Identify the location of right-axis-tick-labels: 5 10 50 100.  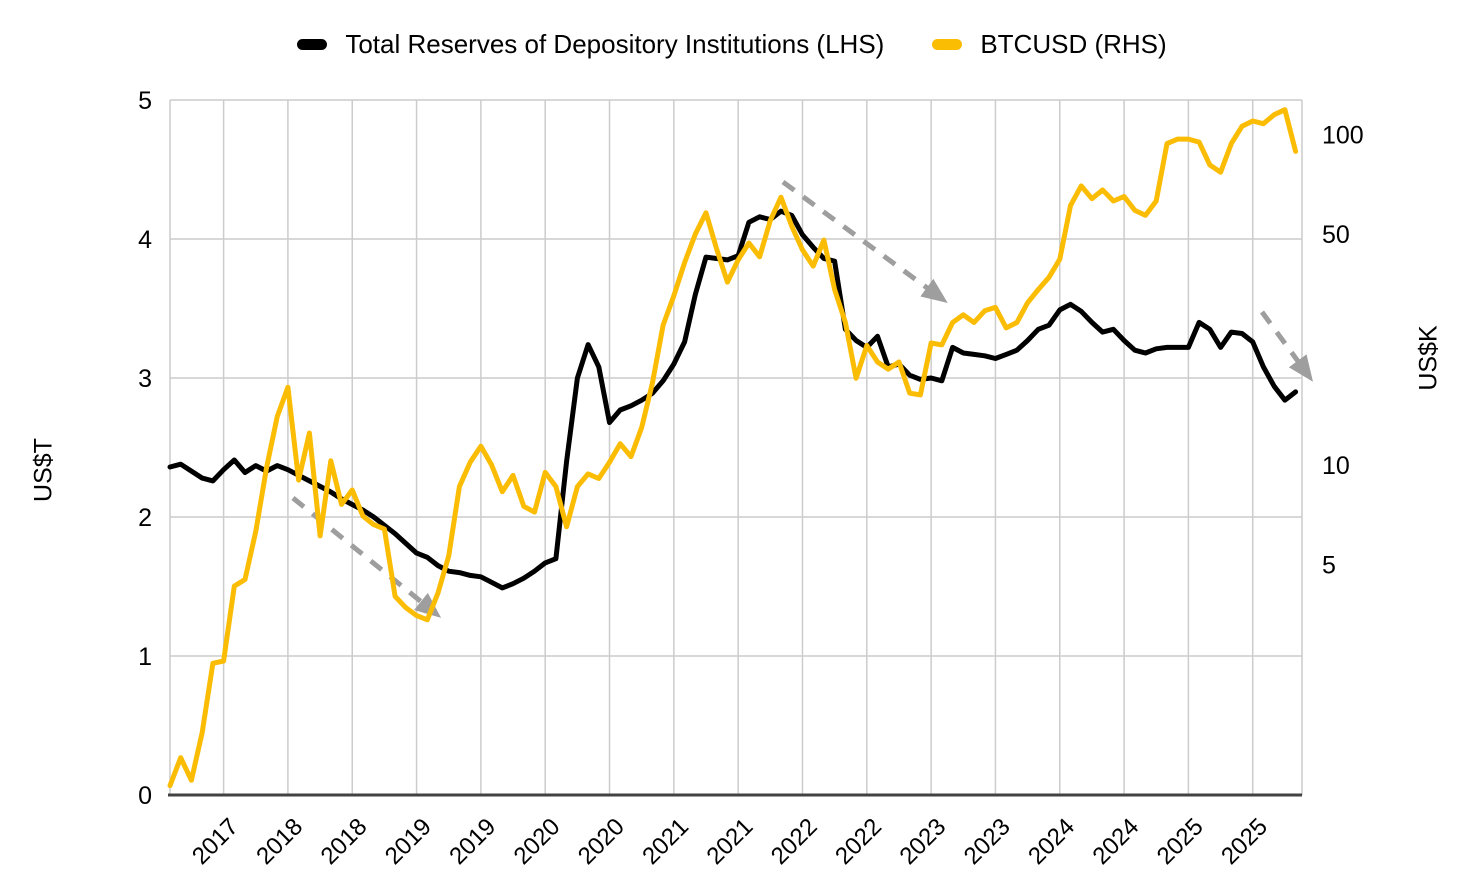
(1343, 351).